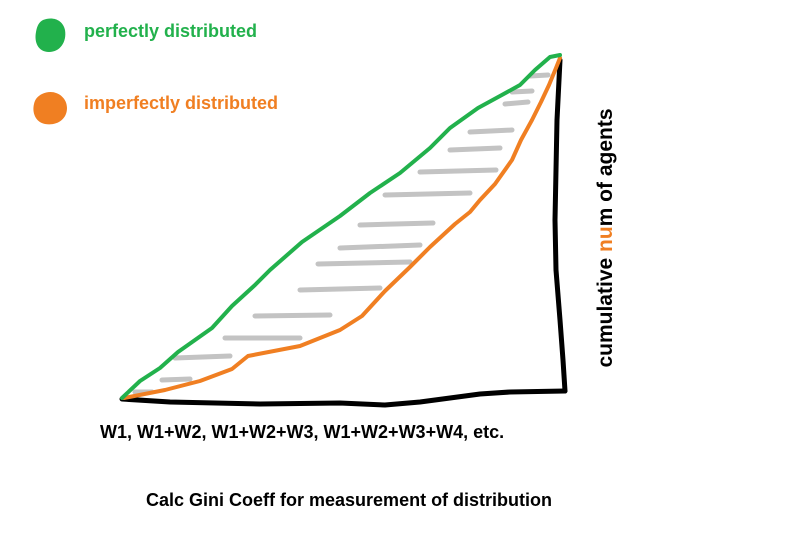  What do you see at coordinates (605, 167) in the screenshot?
I see `y-caption-part-3: m of agents` at bounding box center [605, 167].